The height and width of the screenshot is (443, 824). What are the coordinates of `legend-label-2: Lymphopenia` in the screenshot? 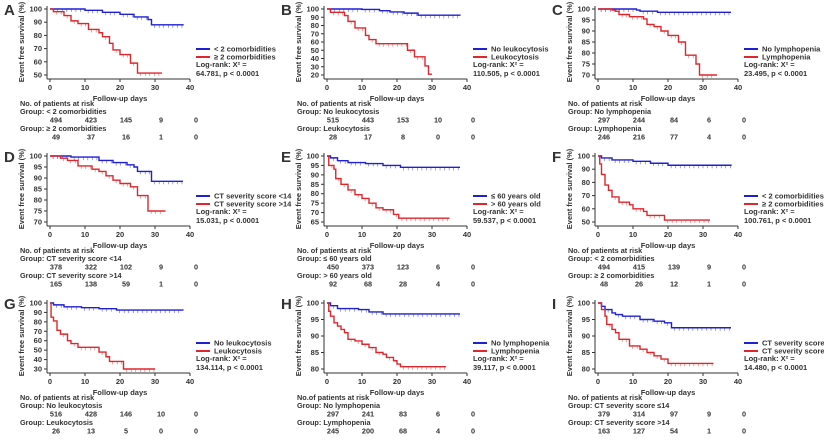 It's located at (786, 57).